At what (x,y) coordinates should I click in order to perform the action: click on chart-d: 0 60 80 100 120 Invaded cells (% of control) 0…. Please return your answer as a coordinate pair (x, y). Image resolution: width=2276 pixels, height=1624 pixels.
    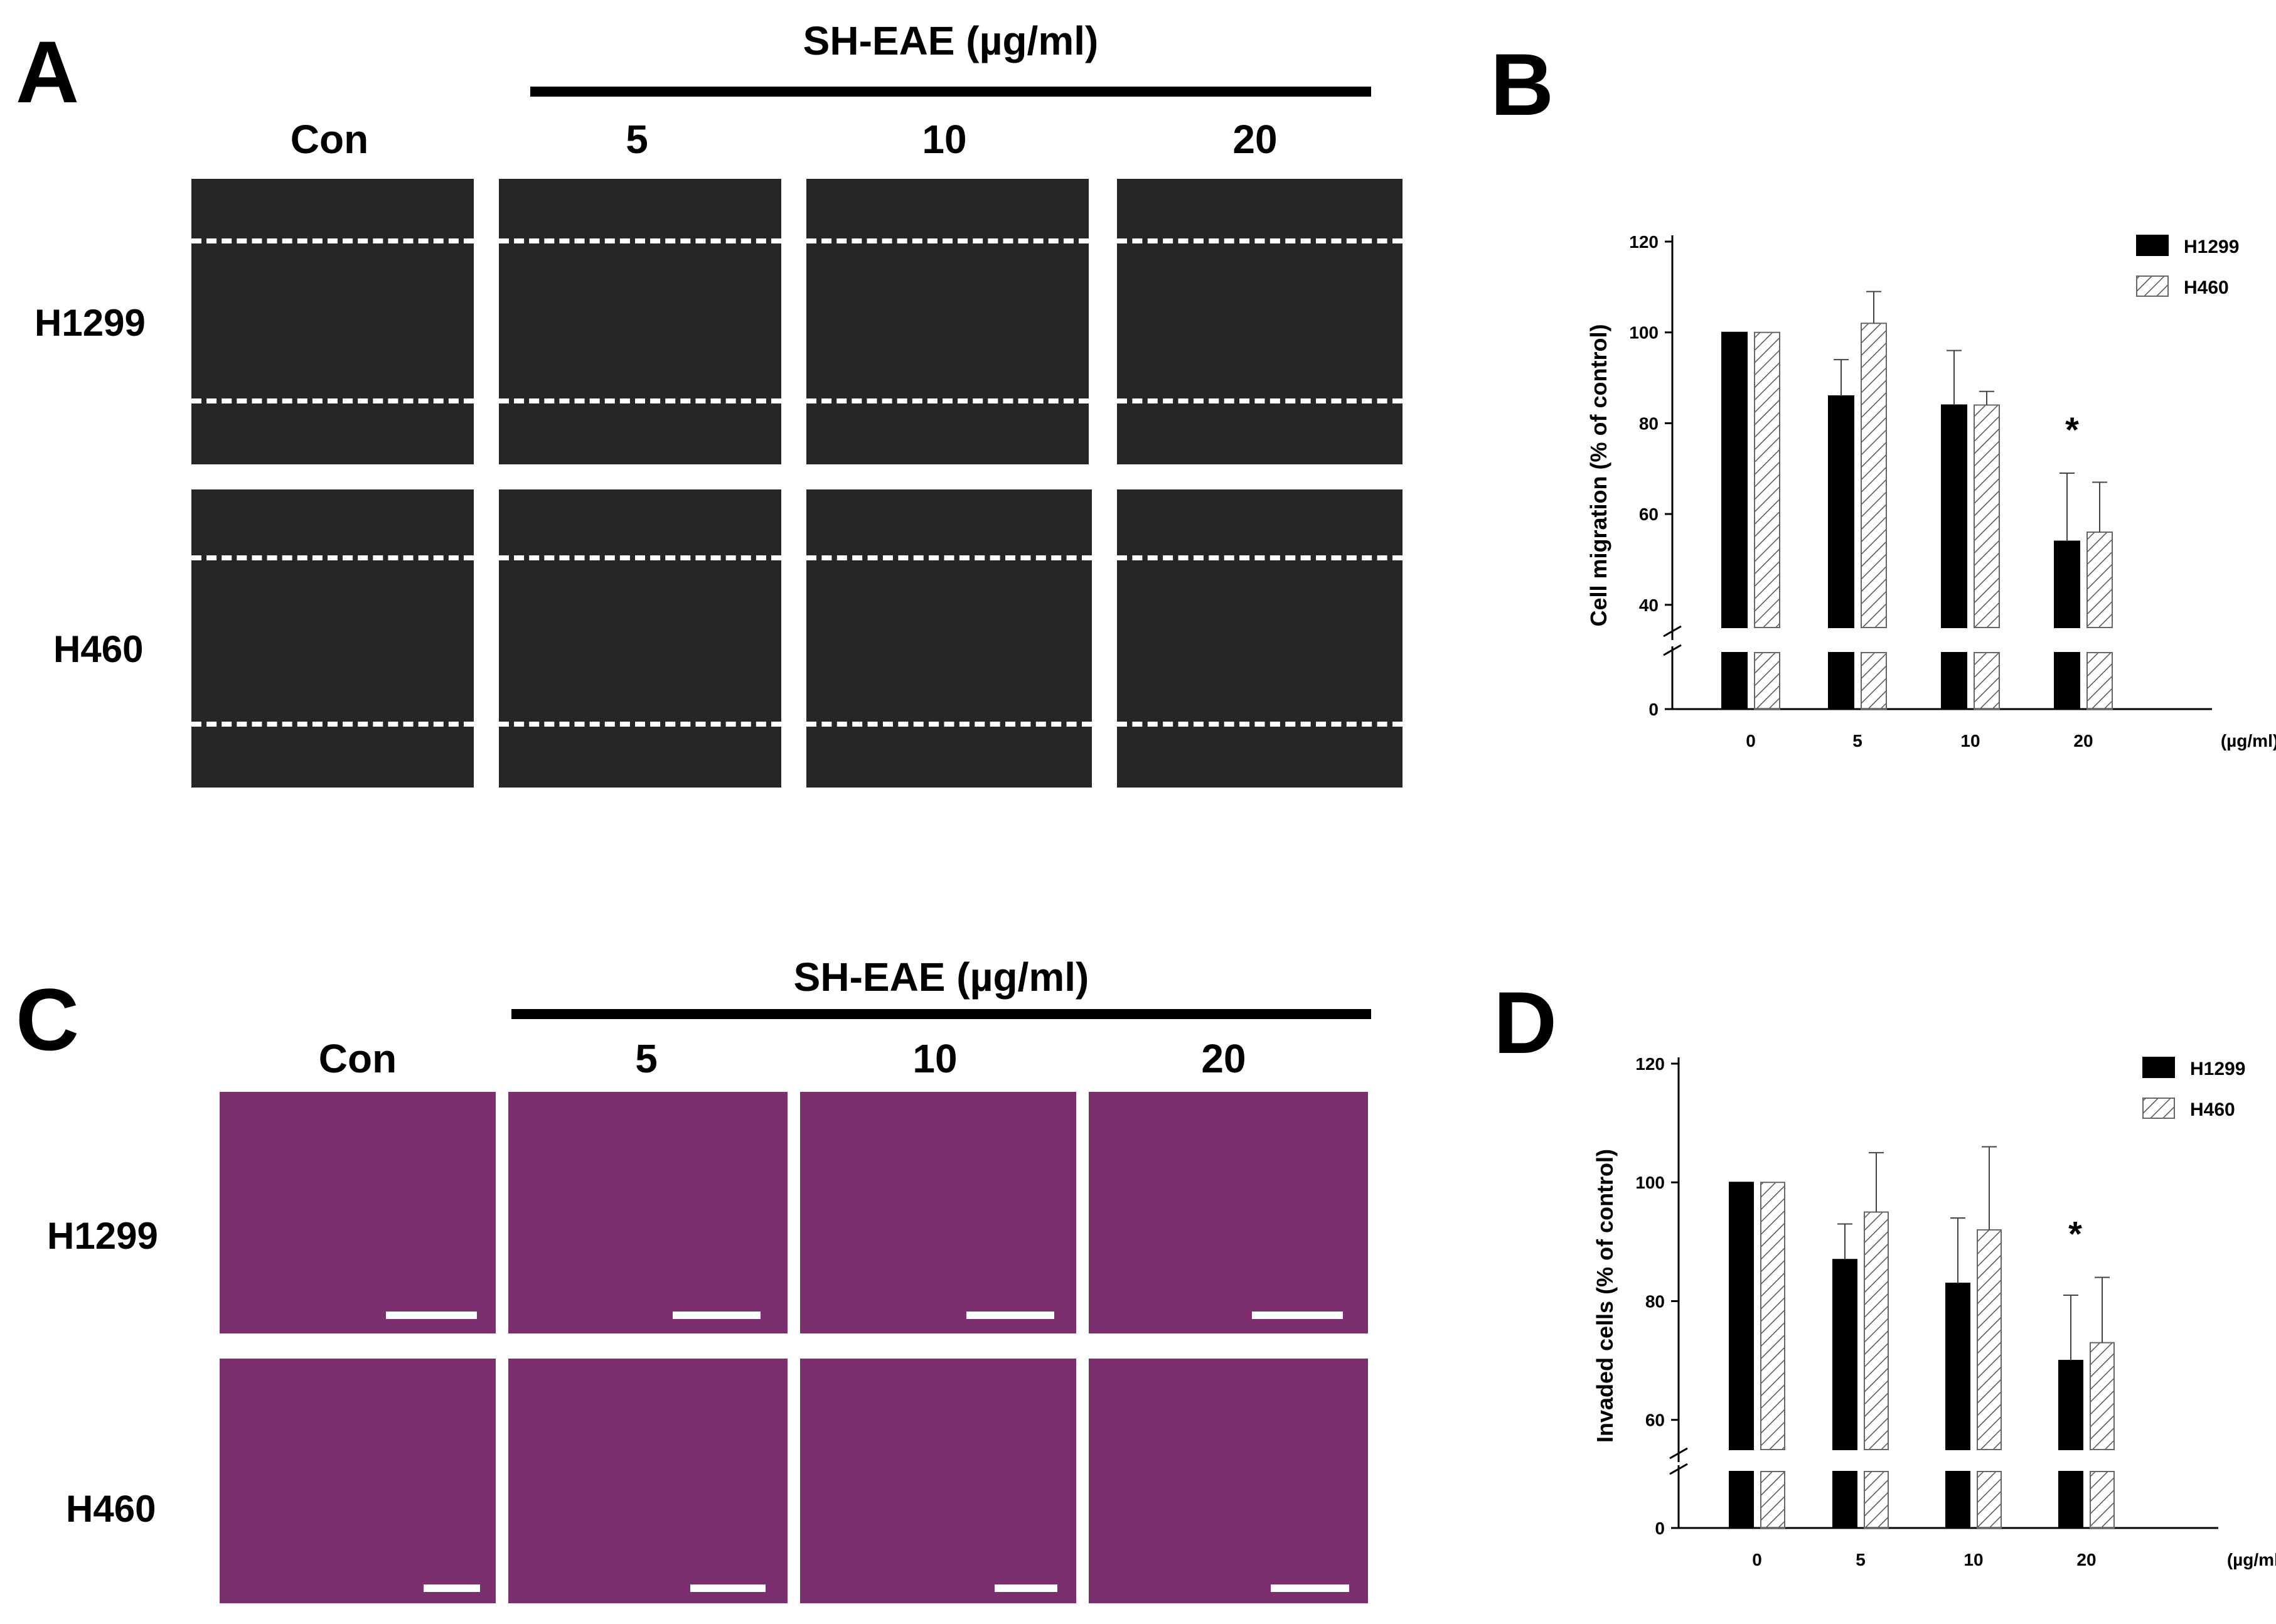
    Looking at the image, I should click on (1934, 1312).